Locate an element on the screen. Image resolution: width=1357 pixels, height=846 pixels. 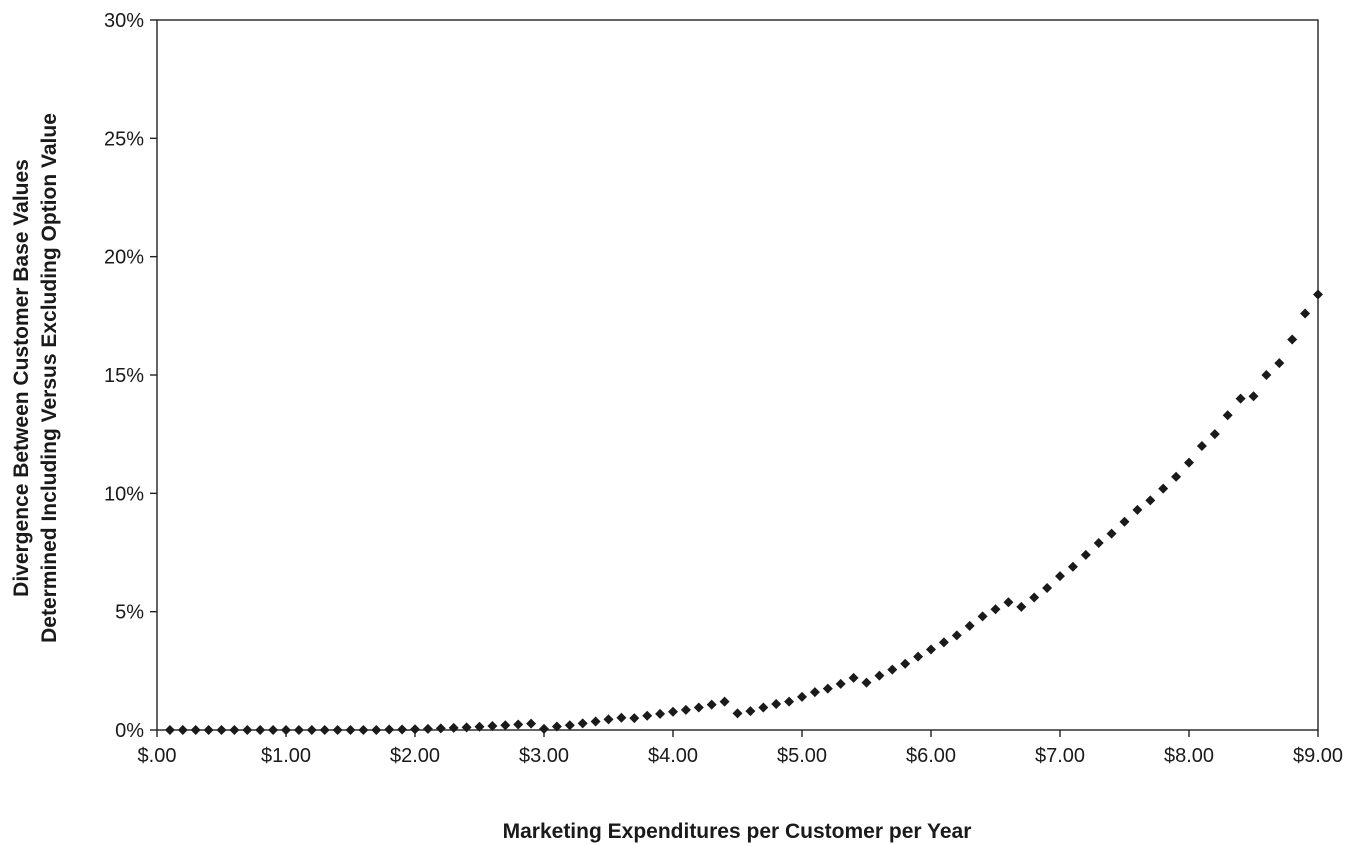
x-tick-label: $3.00 is located at coordinates (544, 756).